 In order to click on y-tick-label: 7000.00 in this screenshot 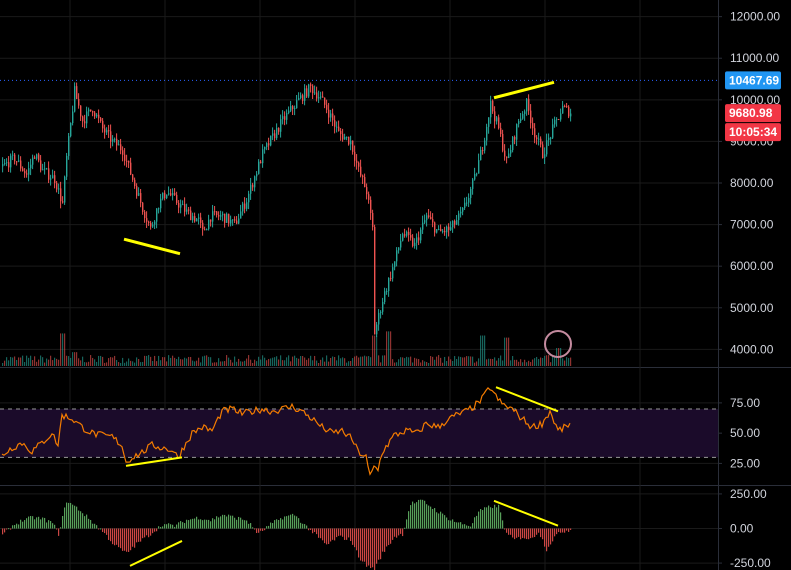, I will do `click(752, 225)`.